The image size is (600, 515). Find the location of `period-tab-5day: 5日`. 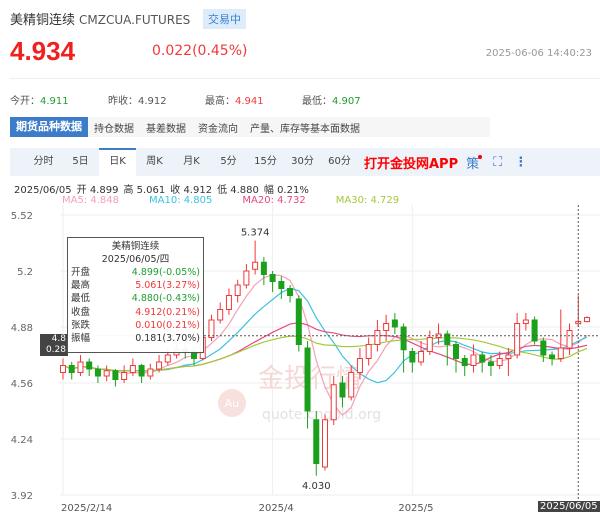

period-tab-5day: 5日 is located at coordinates (80, 161).